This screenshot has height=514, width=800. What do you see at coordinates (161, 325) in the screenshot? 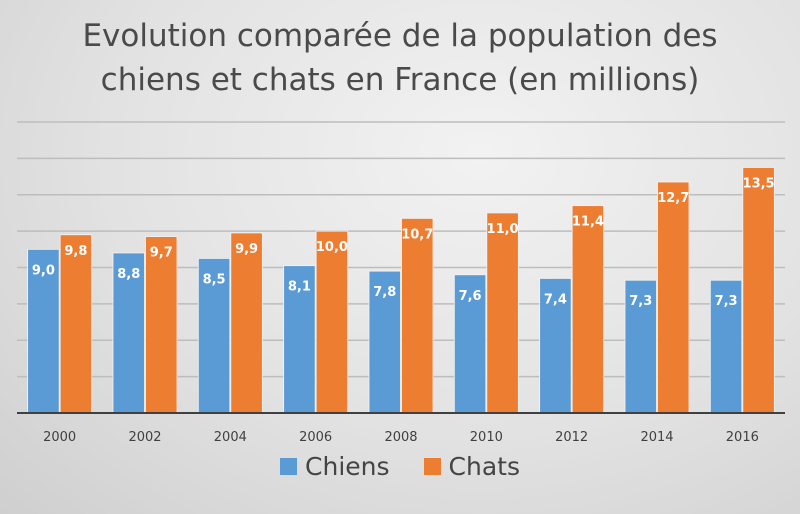
I see `bar-chats-2002` at bounding box center [161, 325].